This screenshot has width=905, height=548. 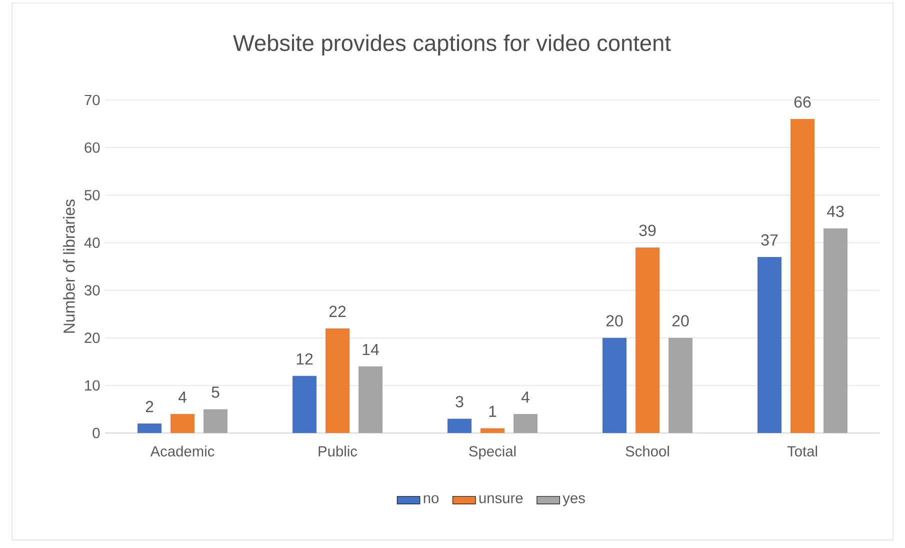 I want to click on y-tick-label: 60, so click(x=92, y=147).